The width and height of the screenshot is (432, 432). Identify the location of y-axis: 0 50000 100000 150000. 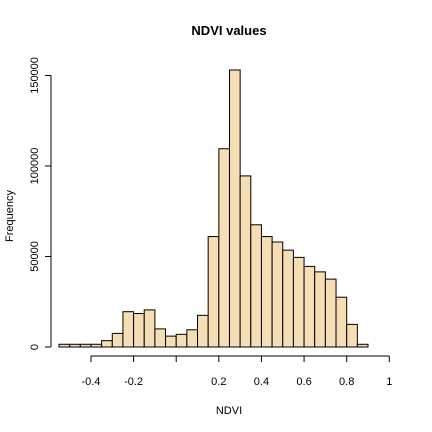
(40, 203).